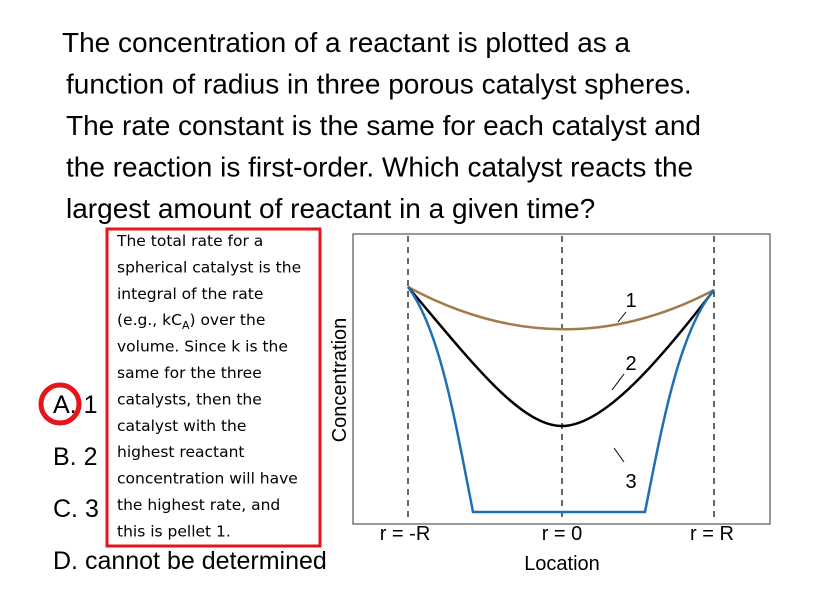 This screenshot has width=828, height=595. Describe the element at coordinates (630, 364) in the screenshot. I see `curve-label: 2` at that location.